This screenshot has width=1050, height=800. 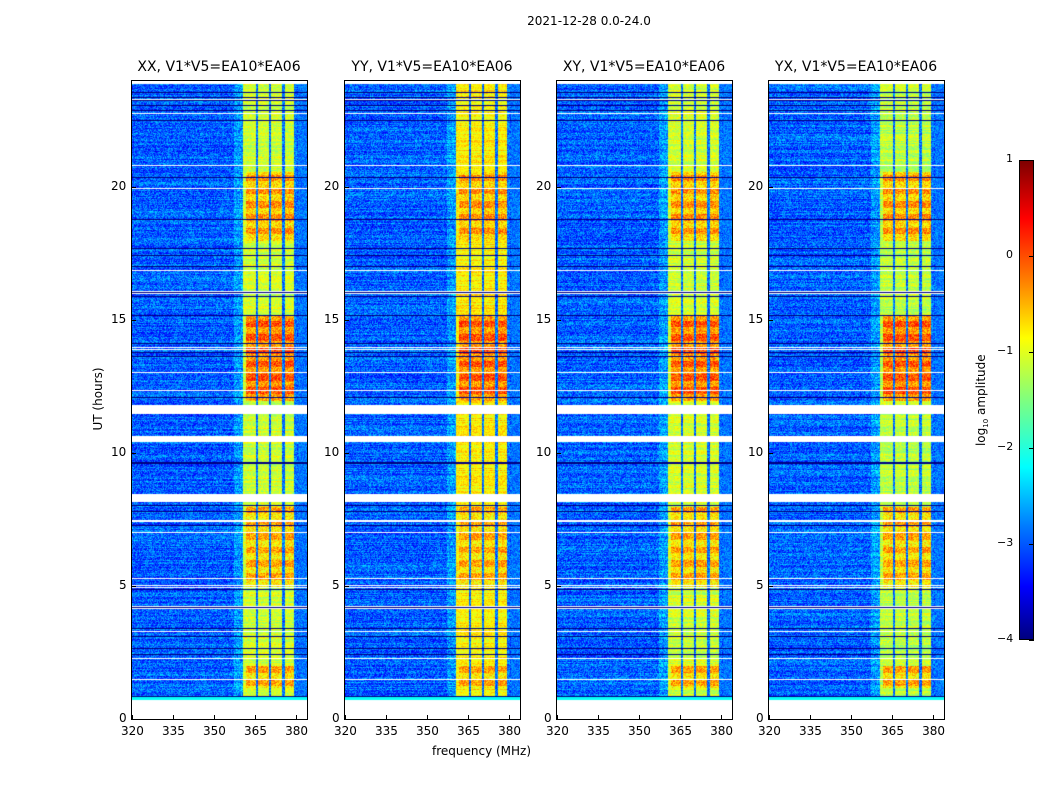 What do you see at coordinates (1005, 446) in the screenshot?
I see `colorbar-tick-label: −2` at bounding box center [1005, 446].